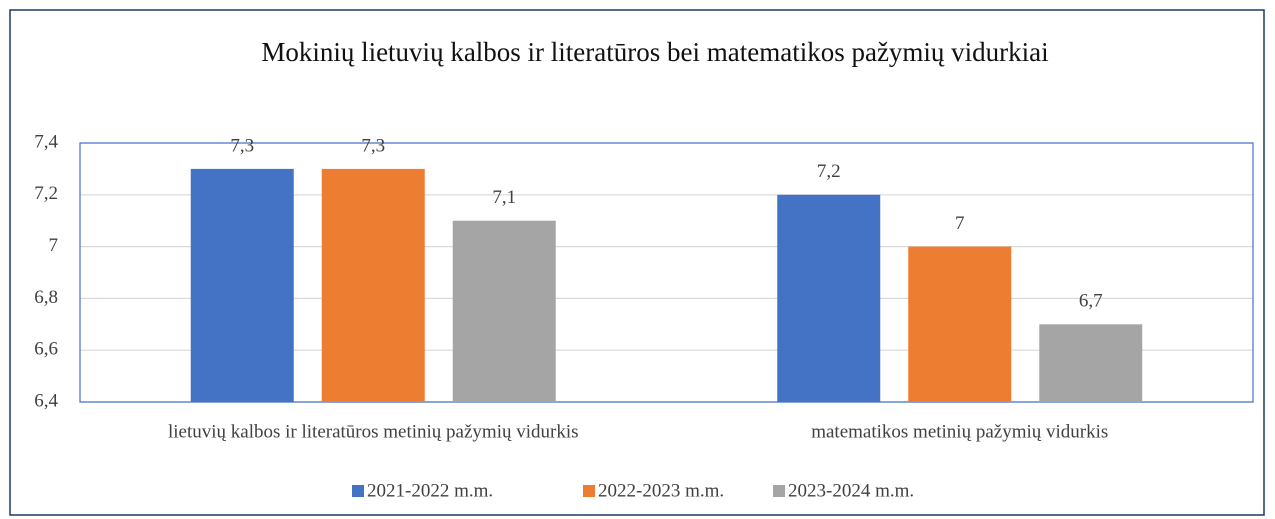 The image size is (1275, 519). I want to click on legend-label: 2022-2023 m.m., so click(661, 490).